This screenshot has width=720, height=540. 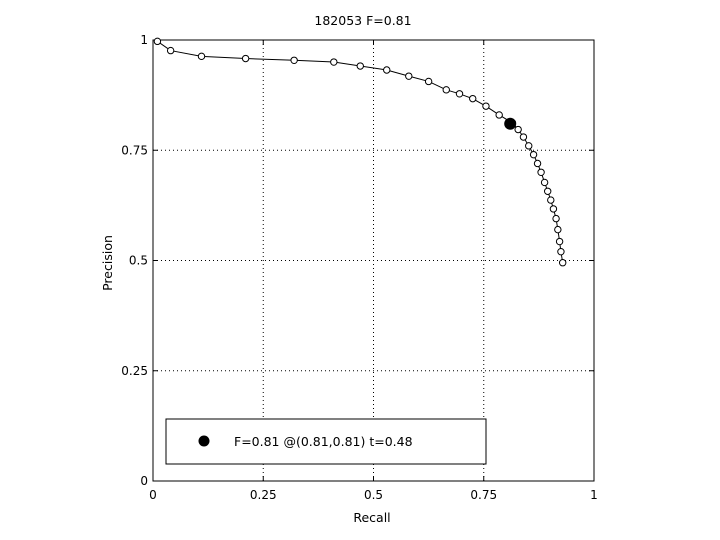 I want to click on y-tick-label: 0.5, so click(x=138, y=261).